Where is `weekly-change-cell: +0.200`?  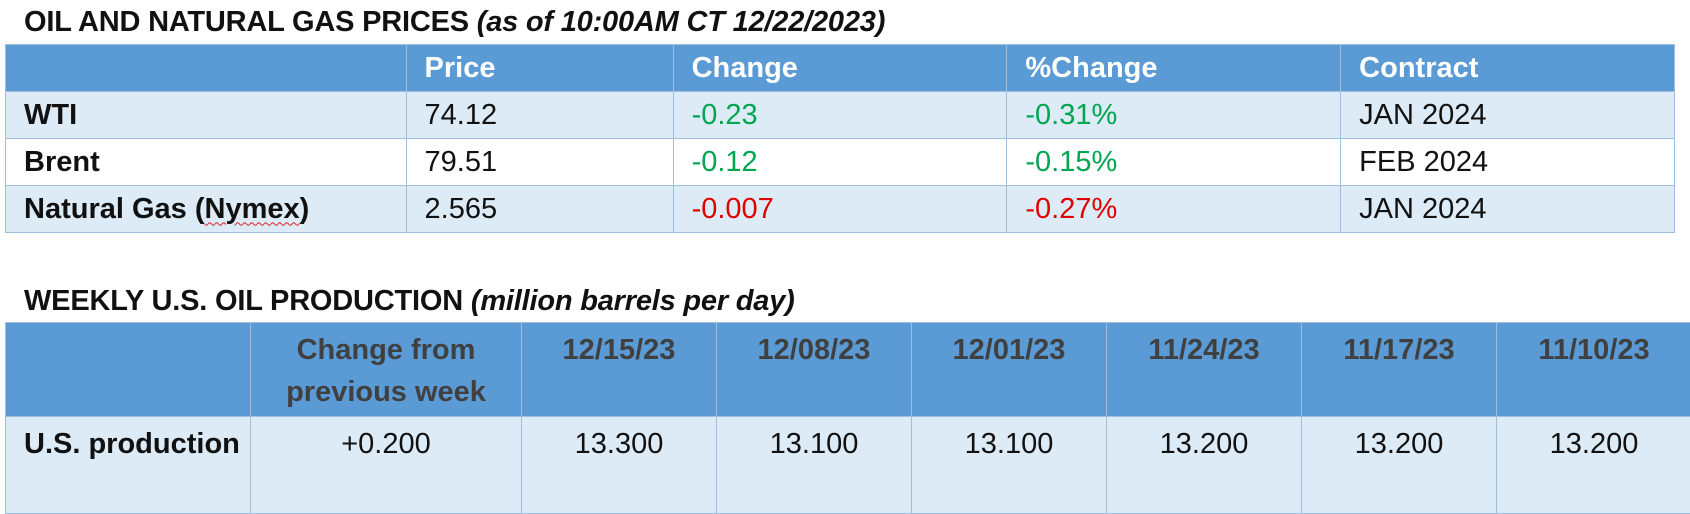 weekly-change-cell: +0.200 is located at coordinates (386, 465).